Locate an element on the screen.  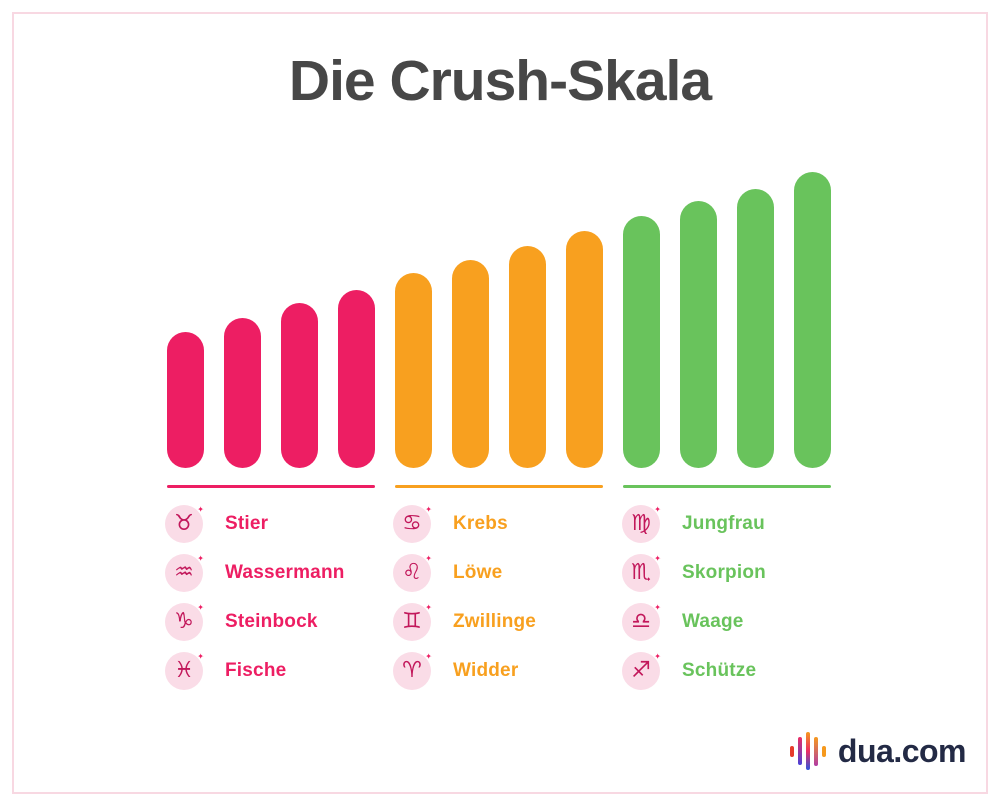
gemini-icon: ♊ is located at coordinates (412, 622).